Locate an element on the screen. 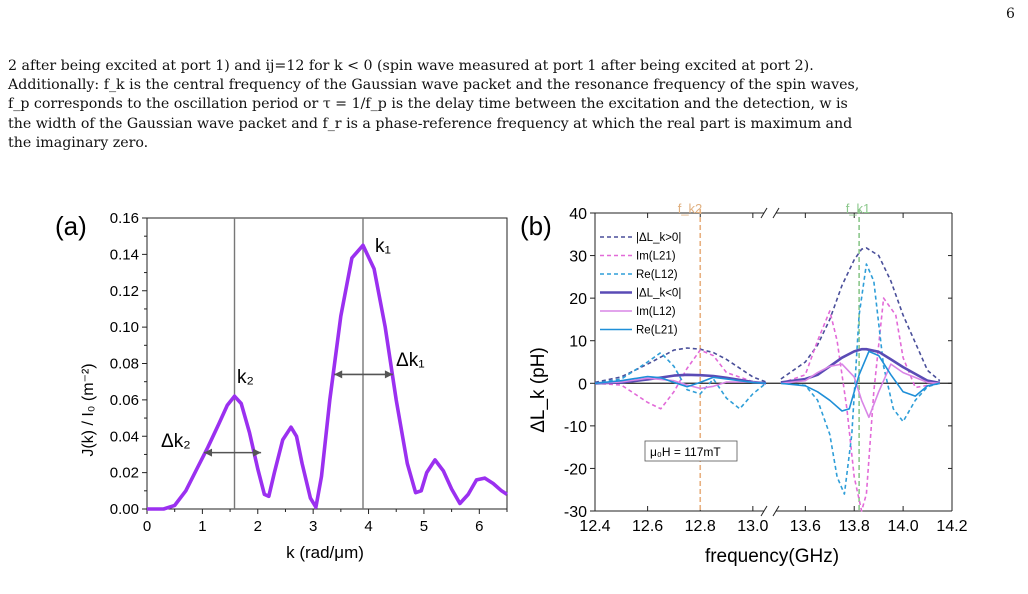 This screenshot has width=1028, height=594. x-tick-label-b: 13.6 is located at coordinates (805, 526).